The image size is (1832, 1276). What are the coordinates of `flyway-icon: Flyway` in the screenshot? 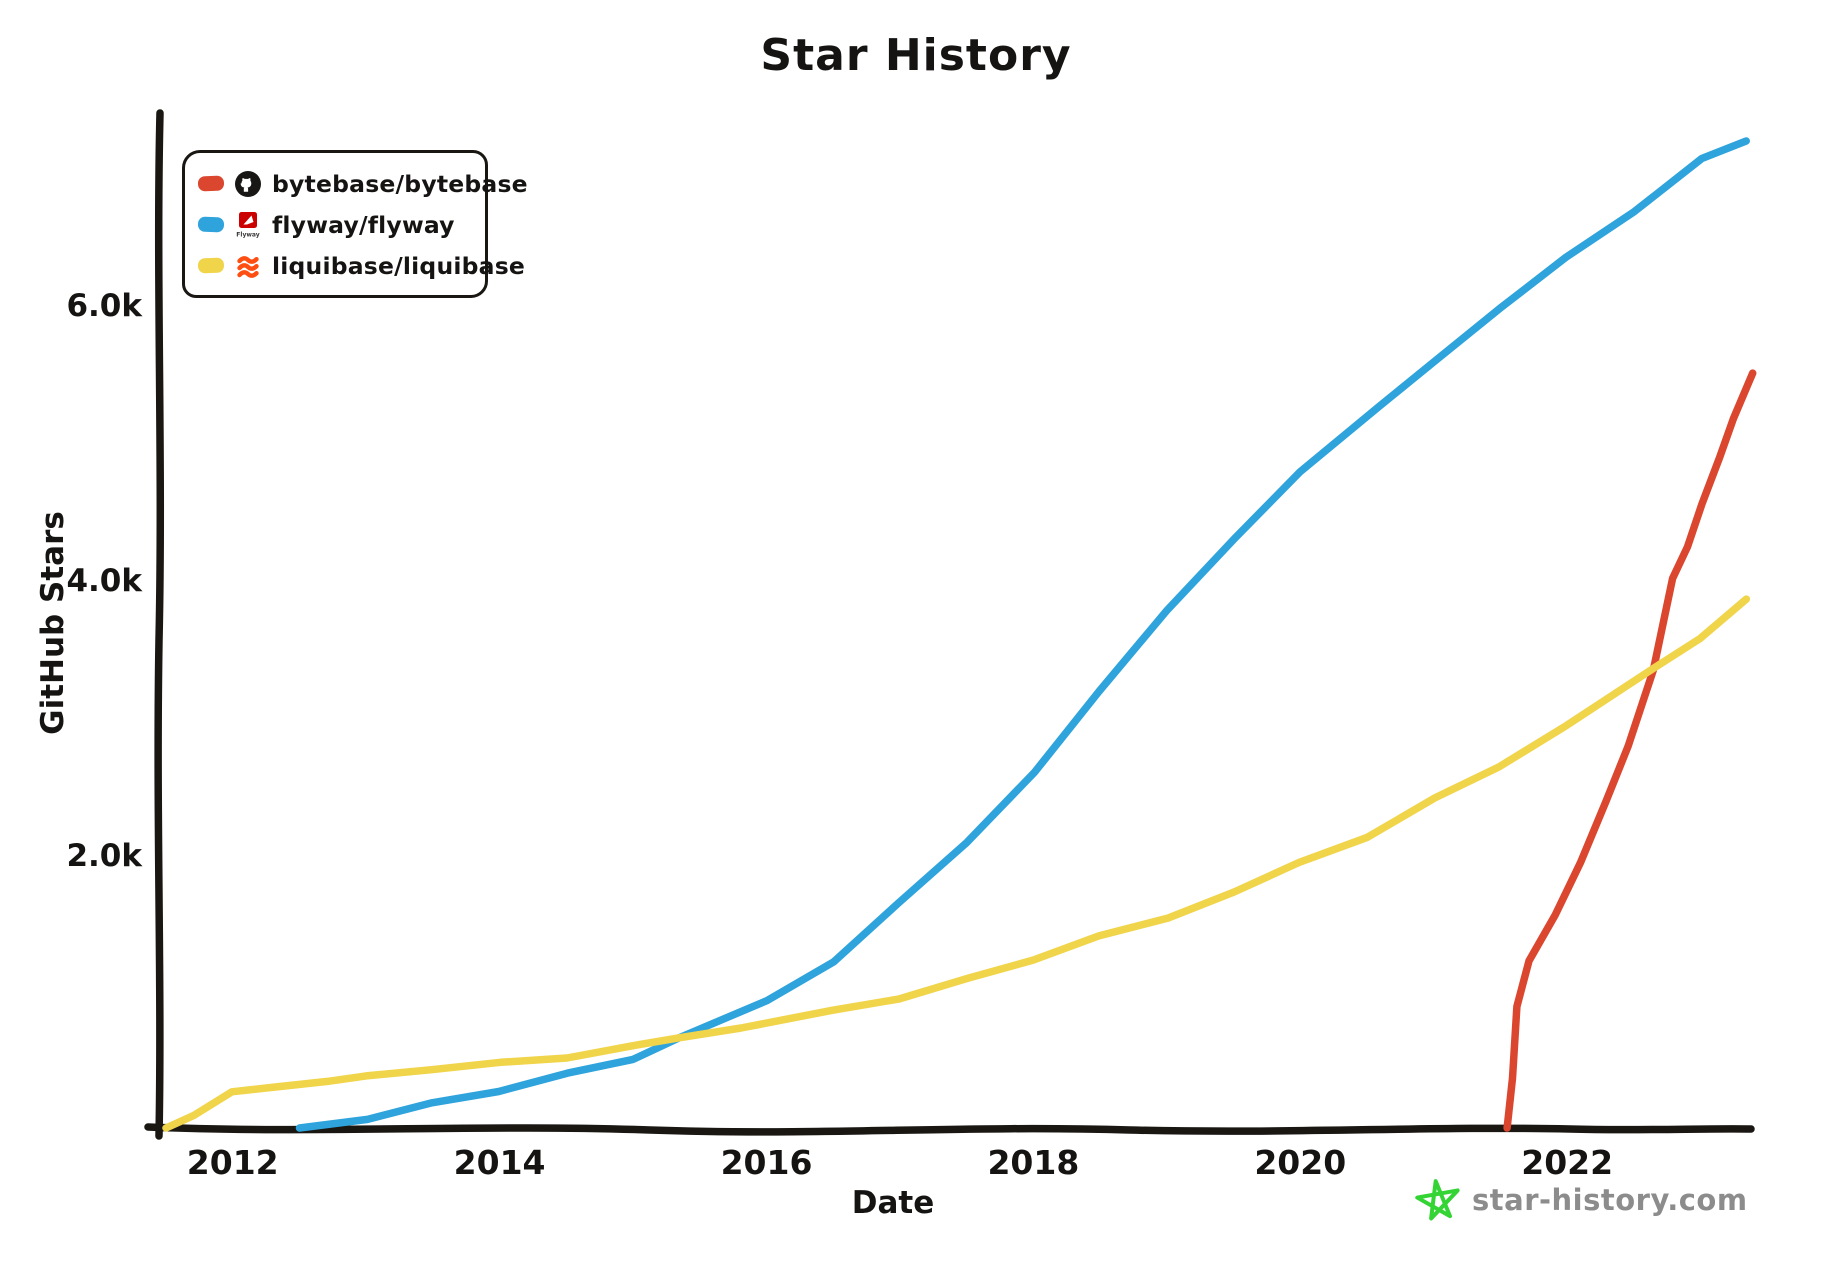 It's located at (248, 225).